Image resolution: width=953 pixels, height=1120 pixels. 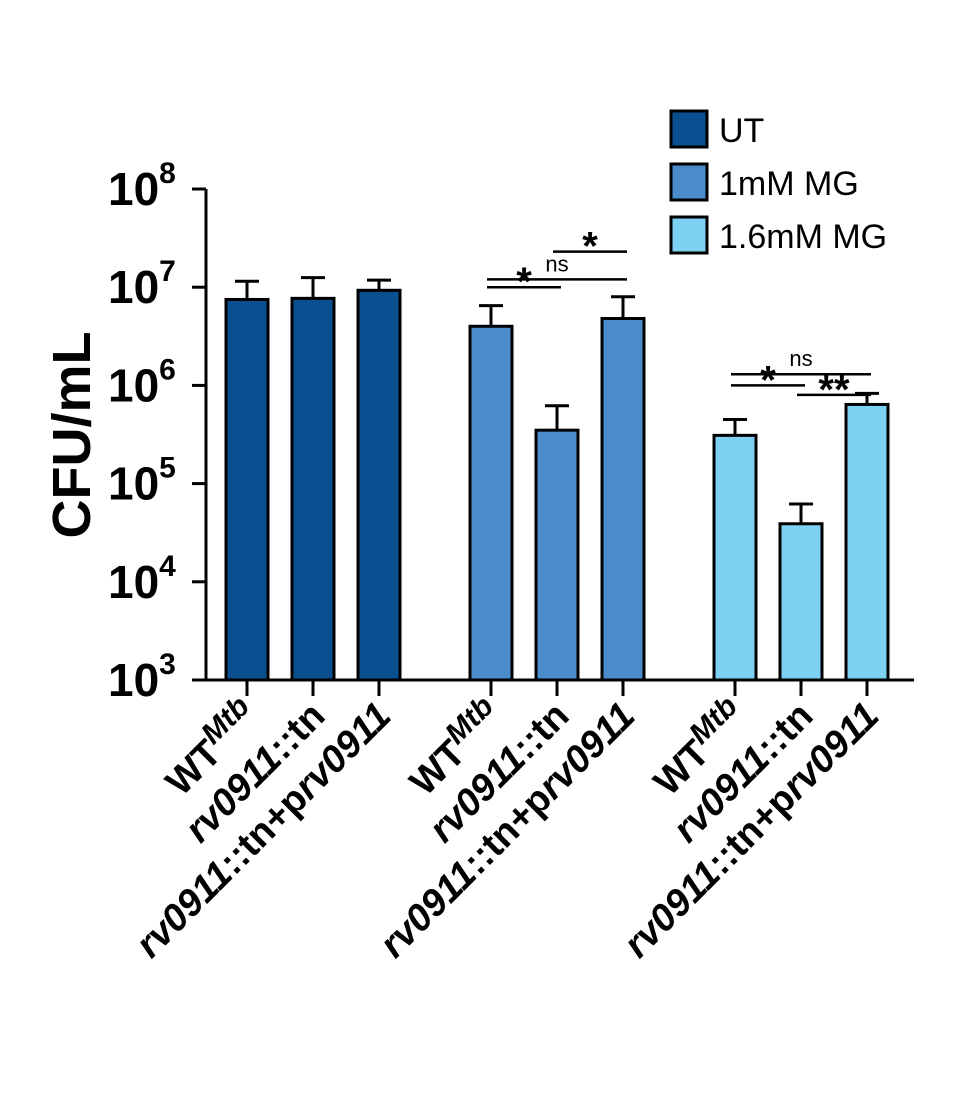 I want to click on y-axis-title: CFU/mL, so click(x=72, y=435).